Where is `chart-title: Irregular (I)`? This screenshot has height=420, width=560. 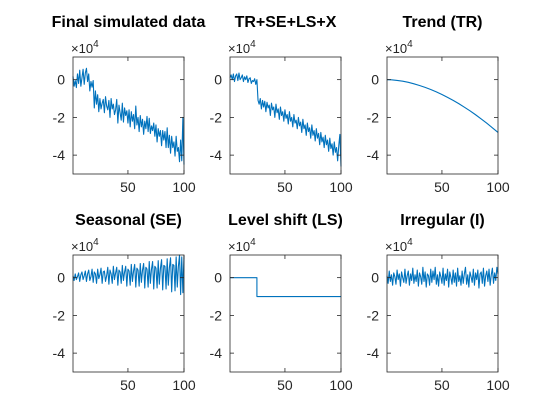
chart-title: Irregular (I) is located at coordinates (442, 220).